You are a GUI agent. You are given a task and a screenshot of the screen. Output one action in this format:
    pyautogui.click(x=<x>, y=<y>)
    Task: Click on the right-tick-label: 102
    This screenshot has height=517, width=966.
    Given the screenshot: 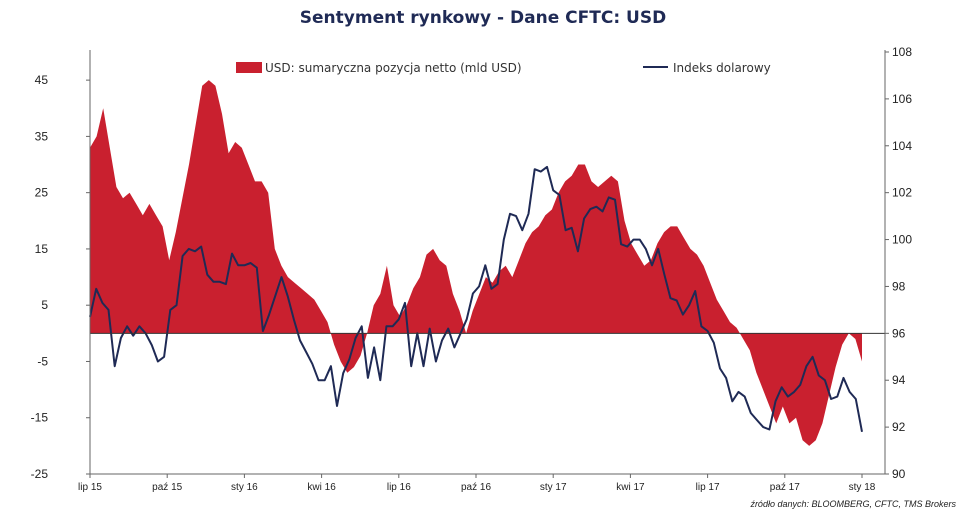 What is the action you would take?
    pyautogui.click(x=902, y=193)
    